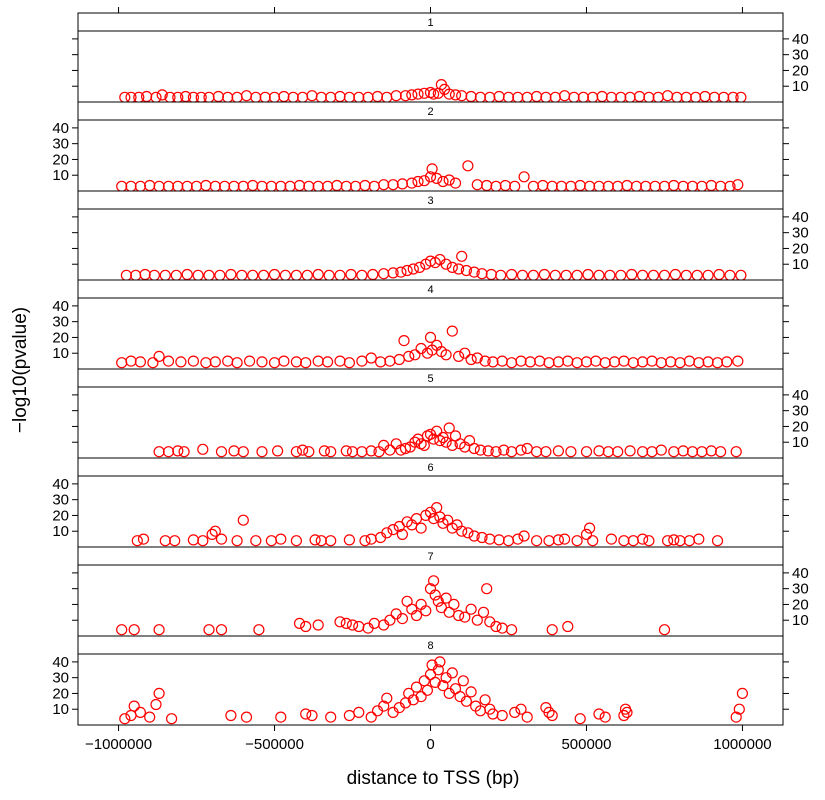 This screenshot has width=825, height=800. What do you see at coordinates (430, 557) in the screenshot?
I see `panel-strip-label: 7` at bounding box center [430, 557].